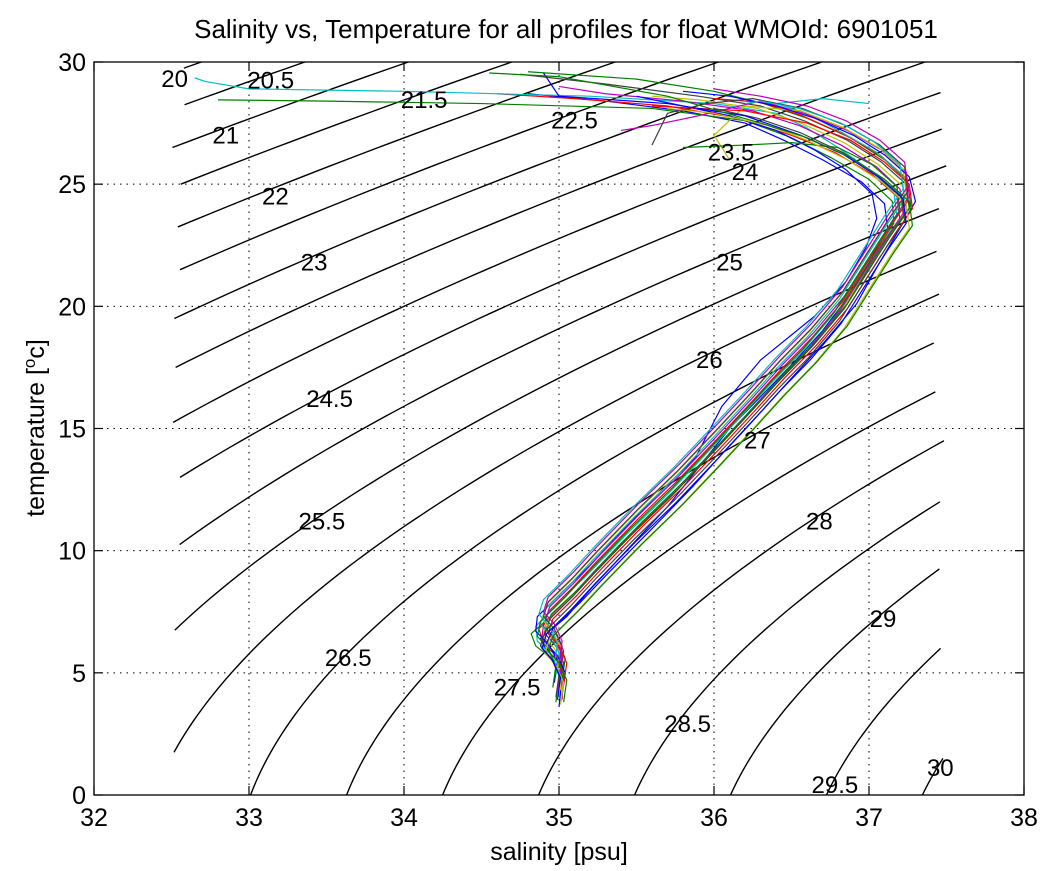 The image size is (1050, 871). Describe the element at coordinates (940, 768) in the screenshot. I see `contour-label: 30` at that location.